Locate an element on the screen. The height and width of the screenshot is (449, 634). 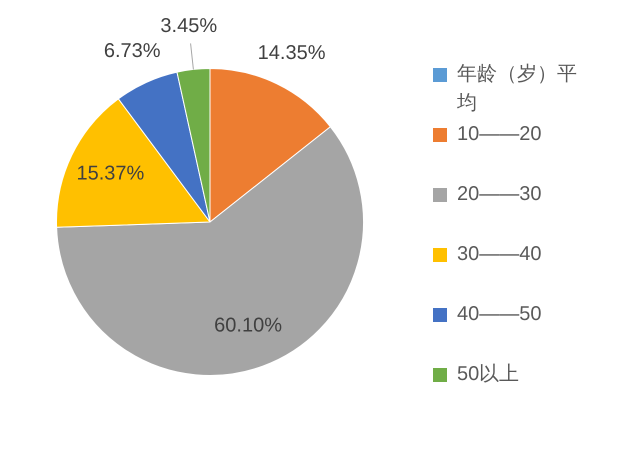
legend-label: 50以上 is located at coordinates (488, 374).